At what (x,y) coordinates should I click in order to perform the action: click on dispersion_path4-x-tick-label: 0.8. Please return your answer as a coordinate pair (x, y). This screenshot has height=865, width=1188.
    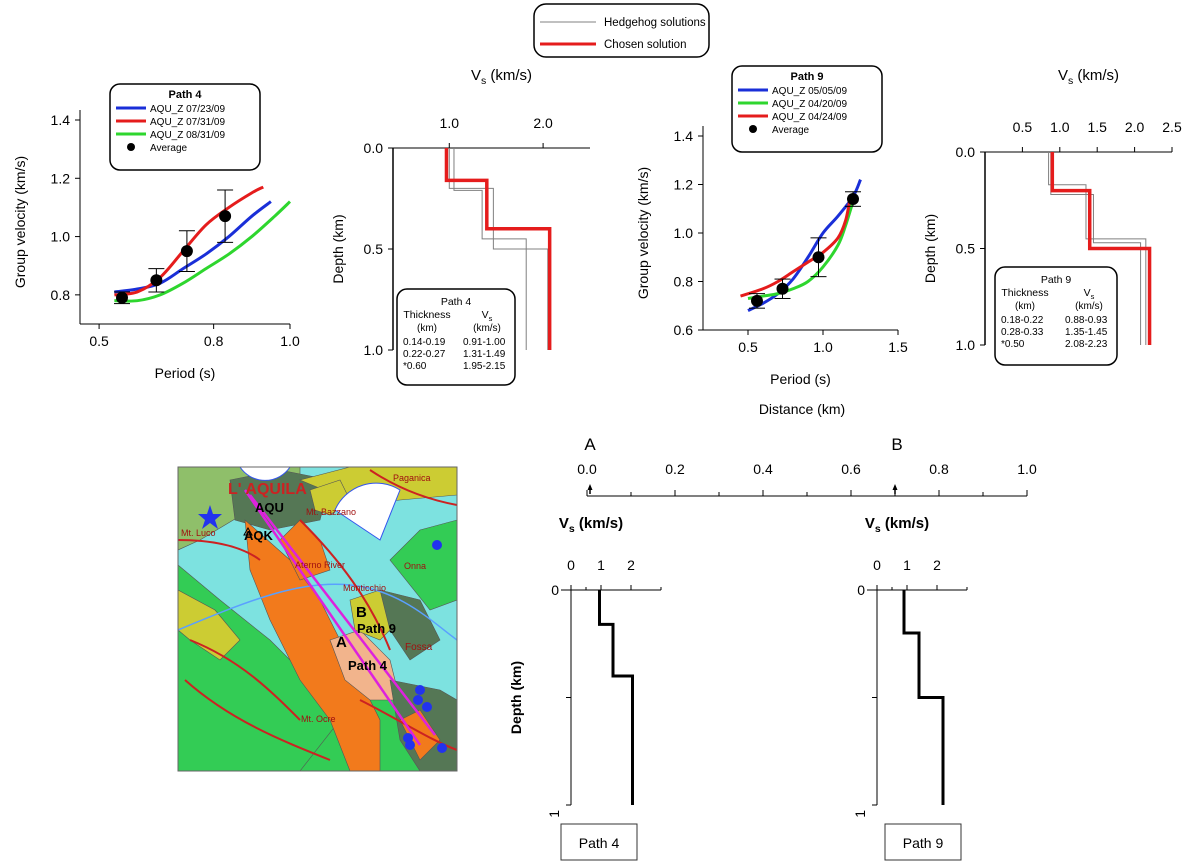
    Looking at the image, I should click on (214, 341).